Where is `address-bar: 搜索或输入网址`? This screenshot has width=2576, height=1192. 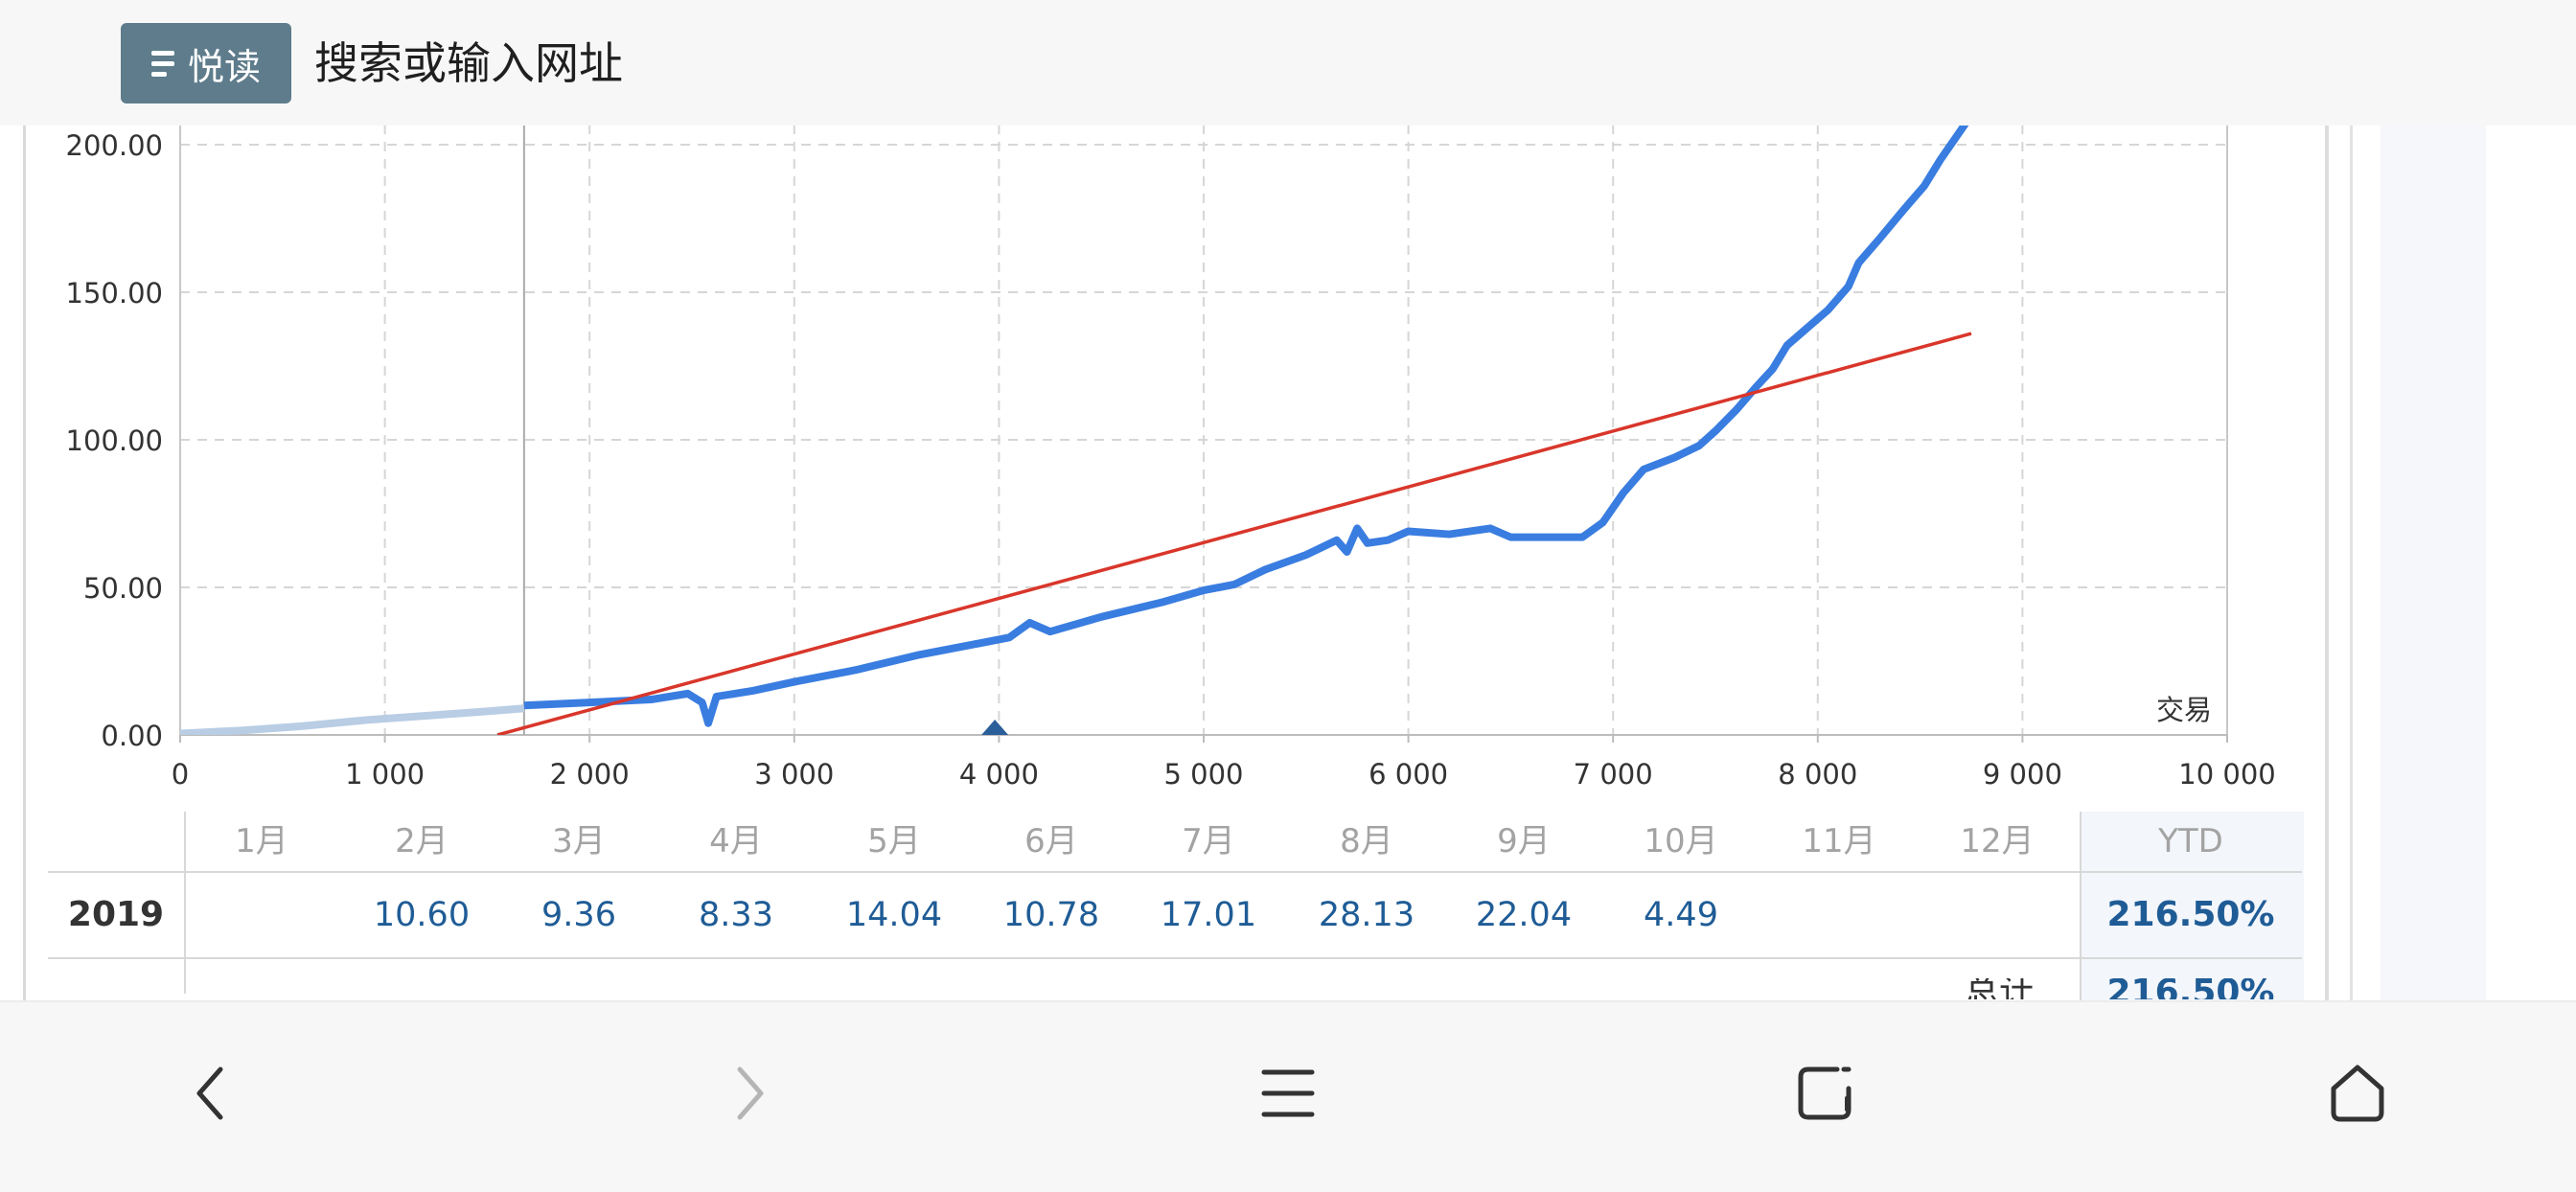
address-bar: 搜索或输入网址 is located at coordinates (468, 63).